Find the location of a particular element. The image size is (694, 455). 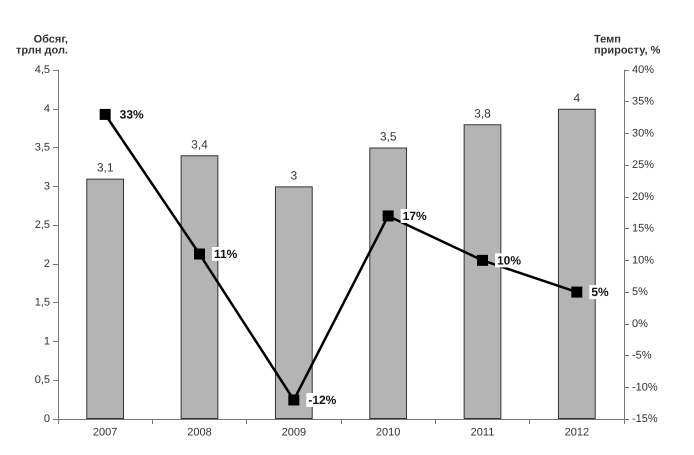

data-label: 3,5 is located at coordinates (388, 137).